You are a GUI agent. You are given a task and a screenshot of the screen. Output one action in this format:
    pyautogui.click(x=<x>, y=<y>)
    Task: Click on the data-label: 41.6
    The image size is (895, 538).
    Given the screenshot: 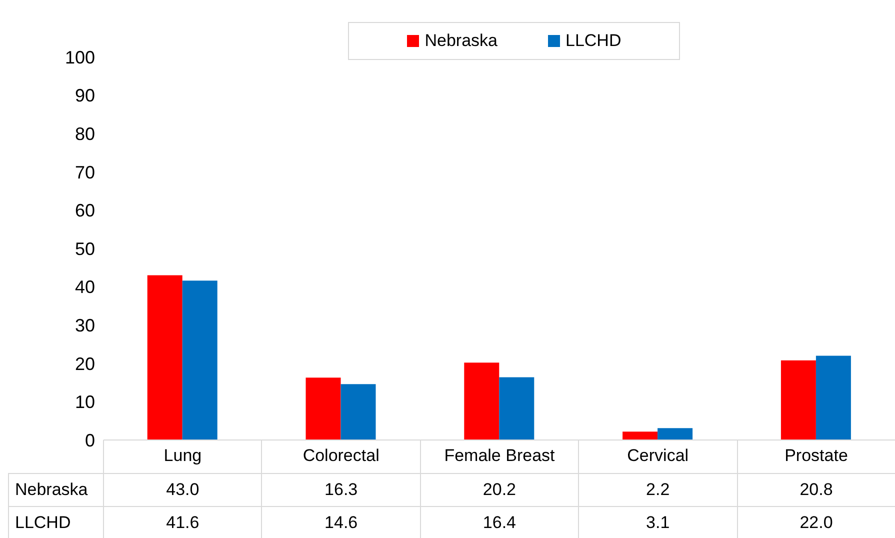 What is the action you would take?
    pyautogui.click(x=183, y=522)
    